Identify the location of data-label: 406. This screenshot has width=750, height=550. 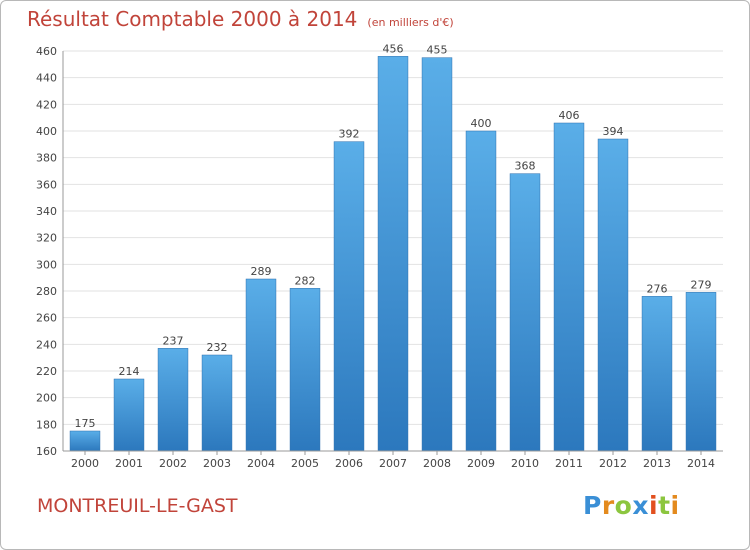
(569, 115).